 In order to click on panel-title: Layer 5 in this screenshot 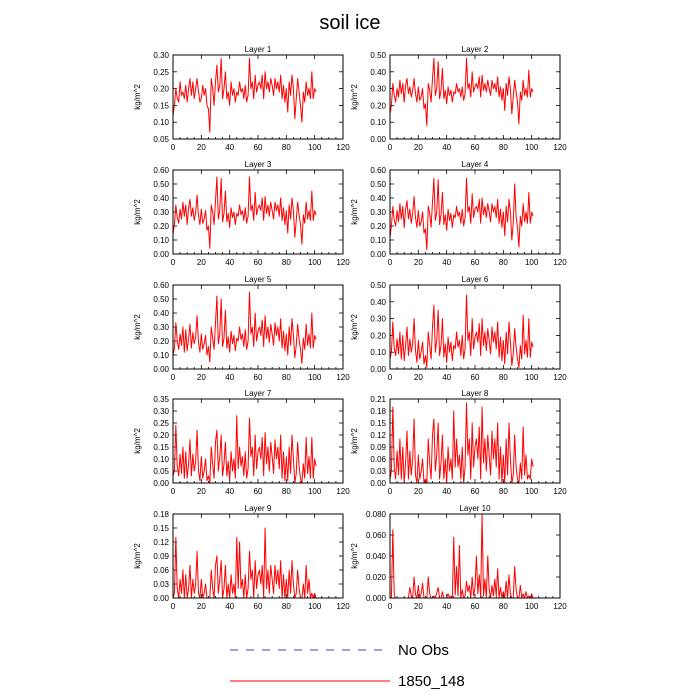, I will do `click(258, 279)`.